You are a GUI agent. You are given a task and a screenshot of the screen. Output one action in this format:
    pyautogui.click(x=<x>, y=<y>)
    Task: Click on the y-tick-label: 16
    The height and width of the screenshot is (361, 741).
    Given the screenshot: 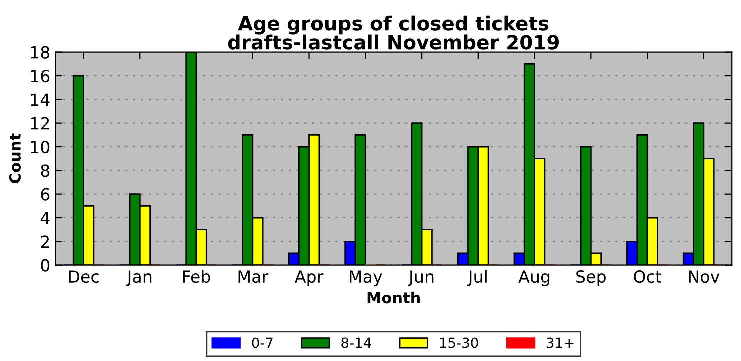 What is the action you would take?
    pyautogui.click(x=40, y=76)
    